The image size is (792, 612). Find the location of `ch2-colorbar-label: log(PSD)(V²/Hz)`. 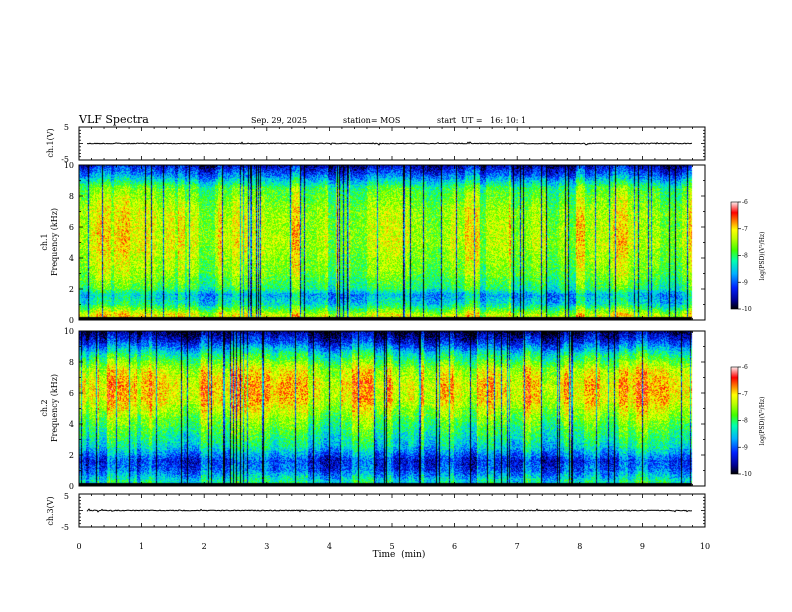

ch2-colorbar-label: log(PSD)(V²/Hz) is located at coordinates (762, 421).